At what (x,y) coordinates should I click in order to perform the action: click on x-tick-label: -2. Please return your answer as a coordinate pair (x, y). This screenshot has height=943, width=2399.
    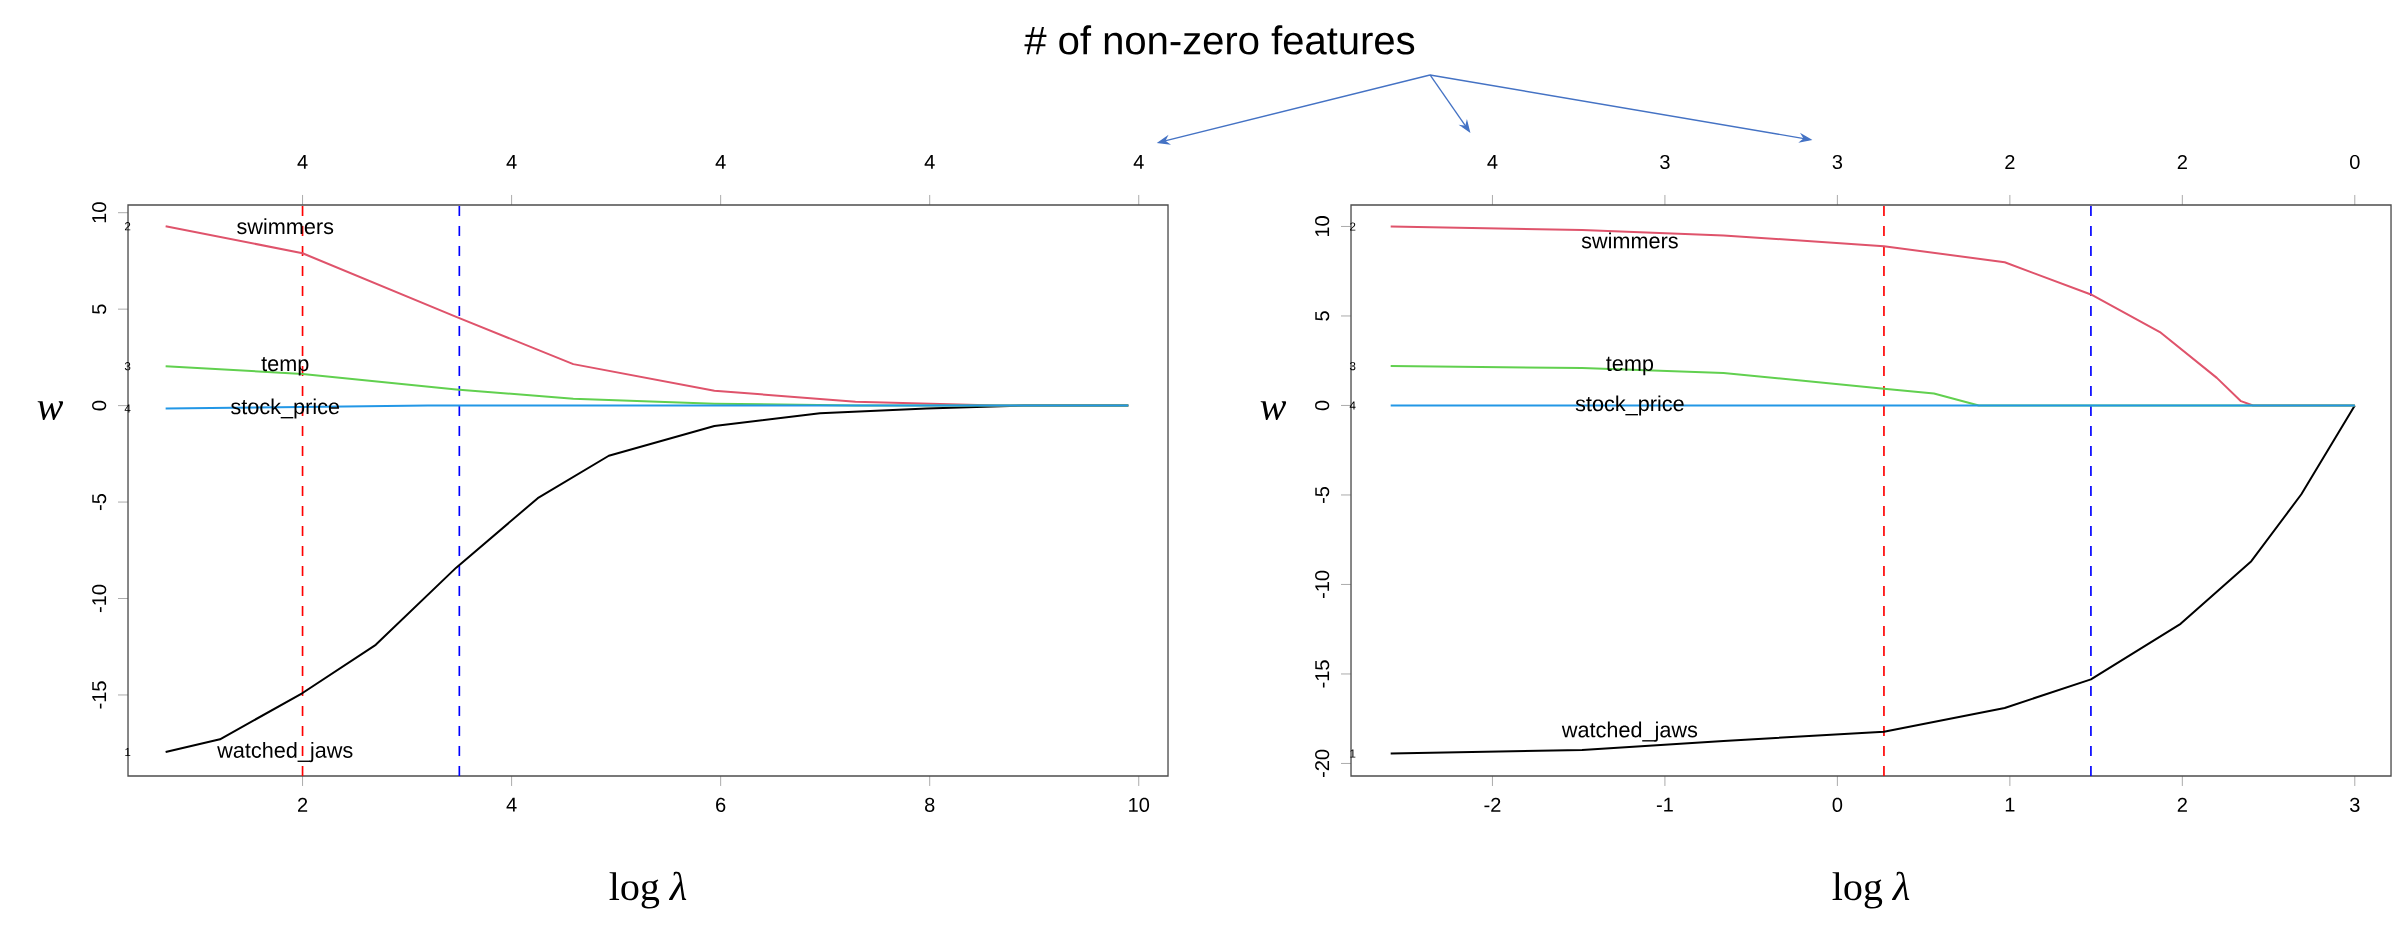
    Looking at the image, I should click on (1492, 804).